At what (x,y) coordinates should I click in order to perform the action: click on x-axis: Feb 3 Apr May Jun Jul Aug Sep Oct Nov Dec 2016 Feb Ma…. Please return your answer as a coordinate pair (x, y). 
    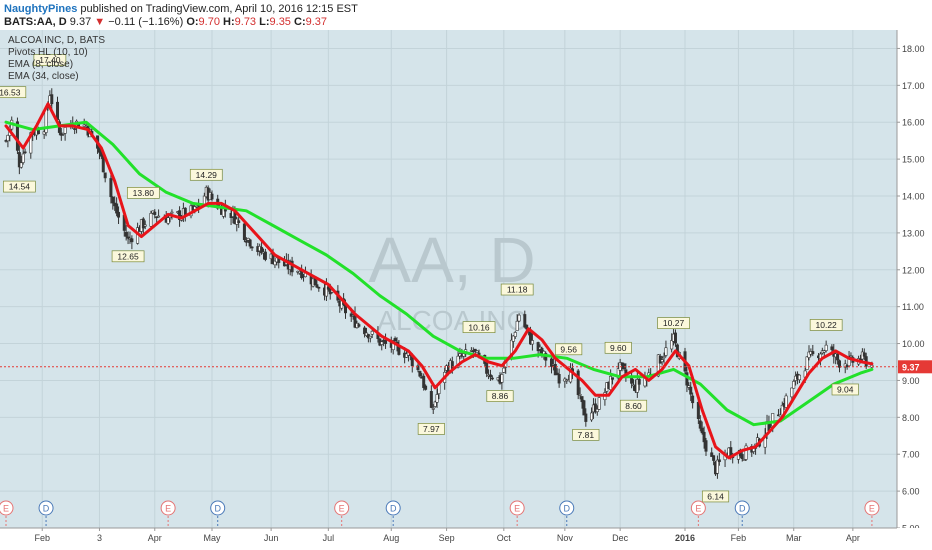
    Looking at the image, I should click on (466, 538).